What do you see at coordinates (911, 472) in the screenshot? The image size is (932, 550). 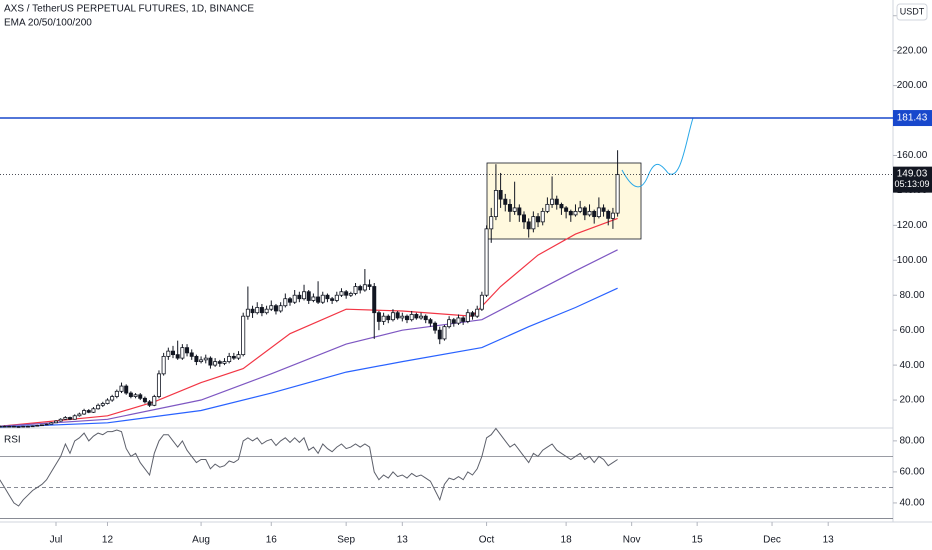 I see `rsi-tick-label: 60.00` at bounding box center [911, 472].